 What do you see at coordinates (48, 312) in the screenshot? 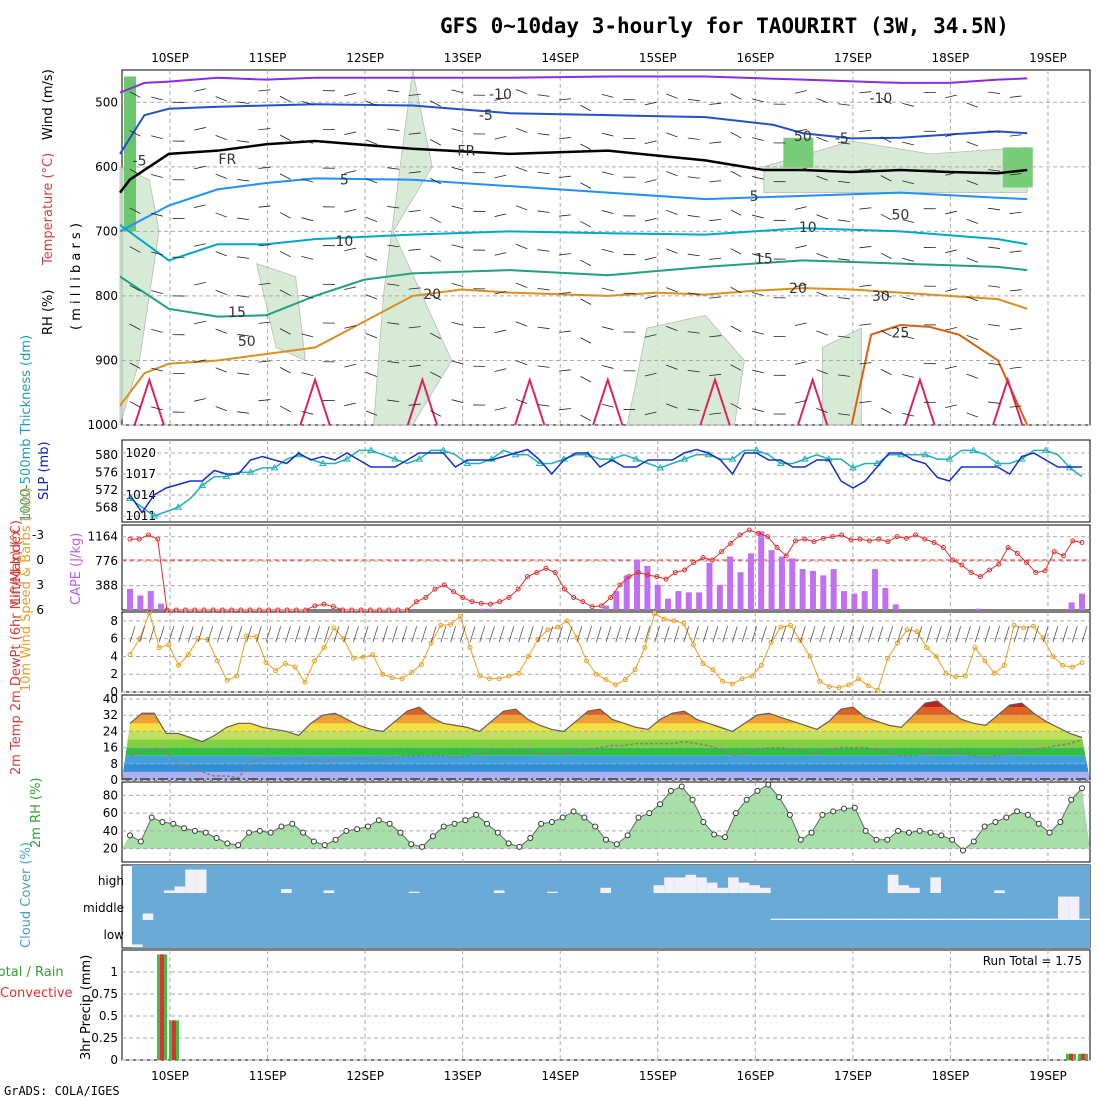
I see `y-axis-label-rh: RH (%)` at bounding box center [48, 312].